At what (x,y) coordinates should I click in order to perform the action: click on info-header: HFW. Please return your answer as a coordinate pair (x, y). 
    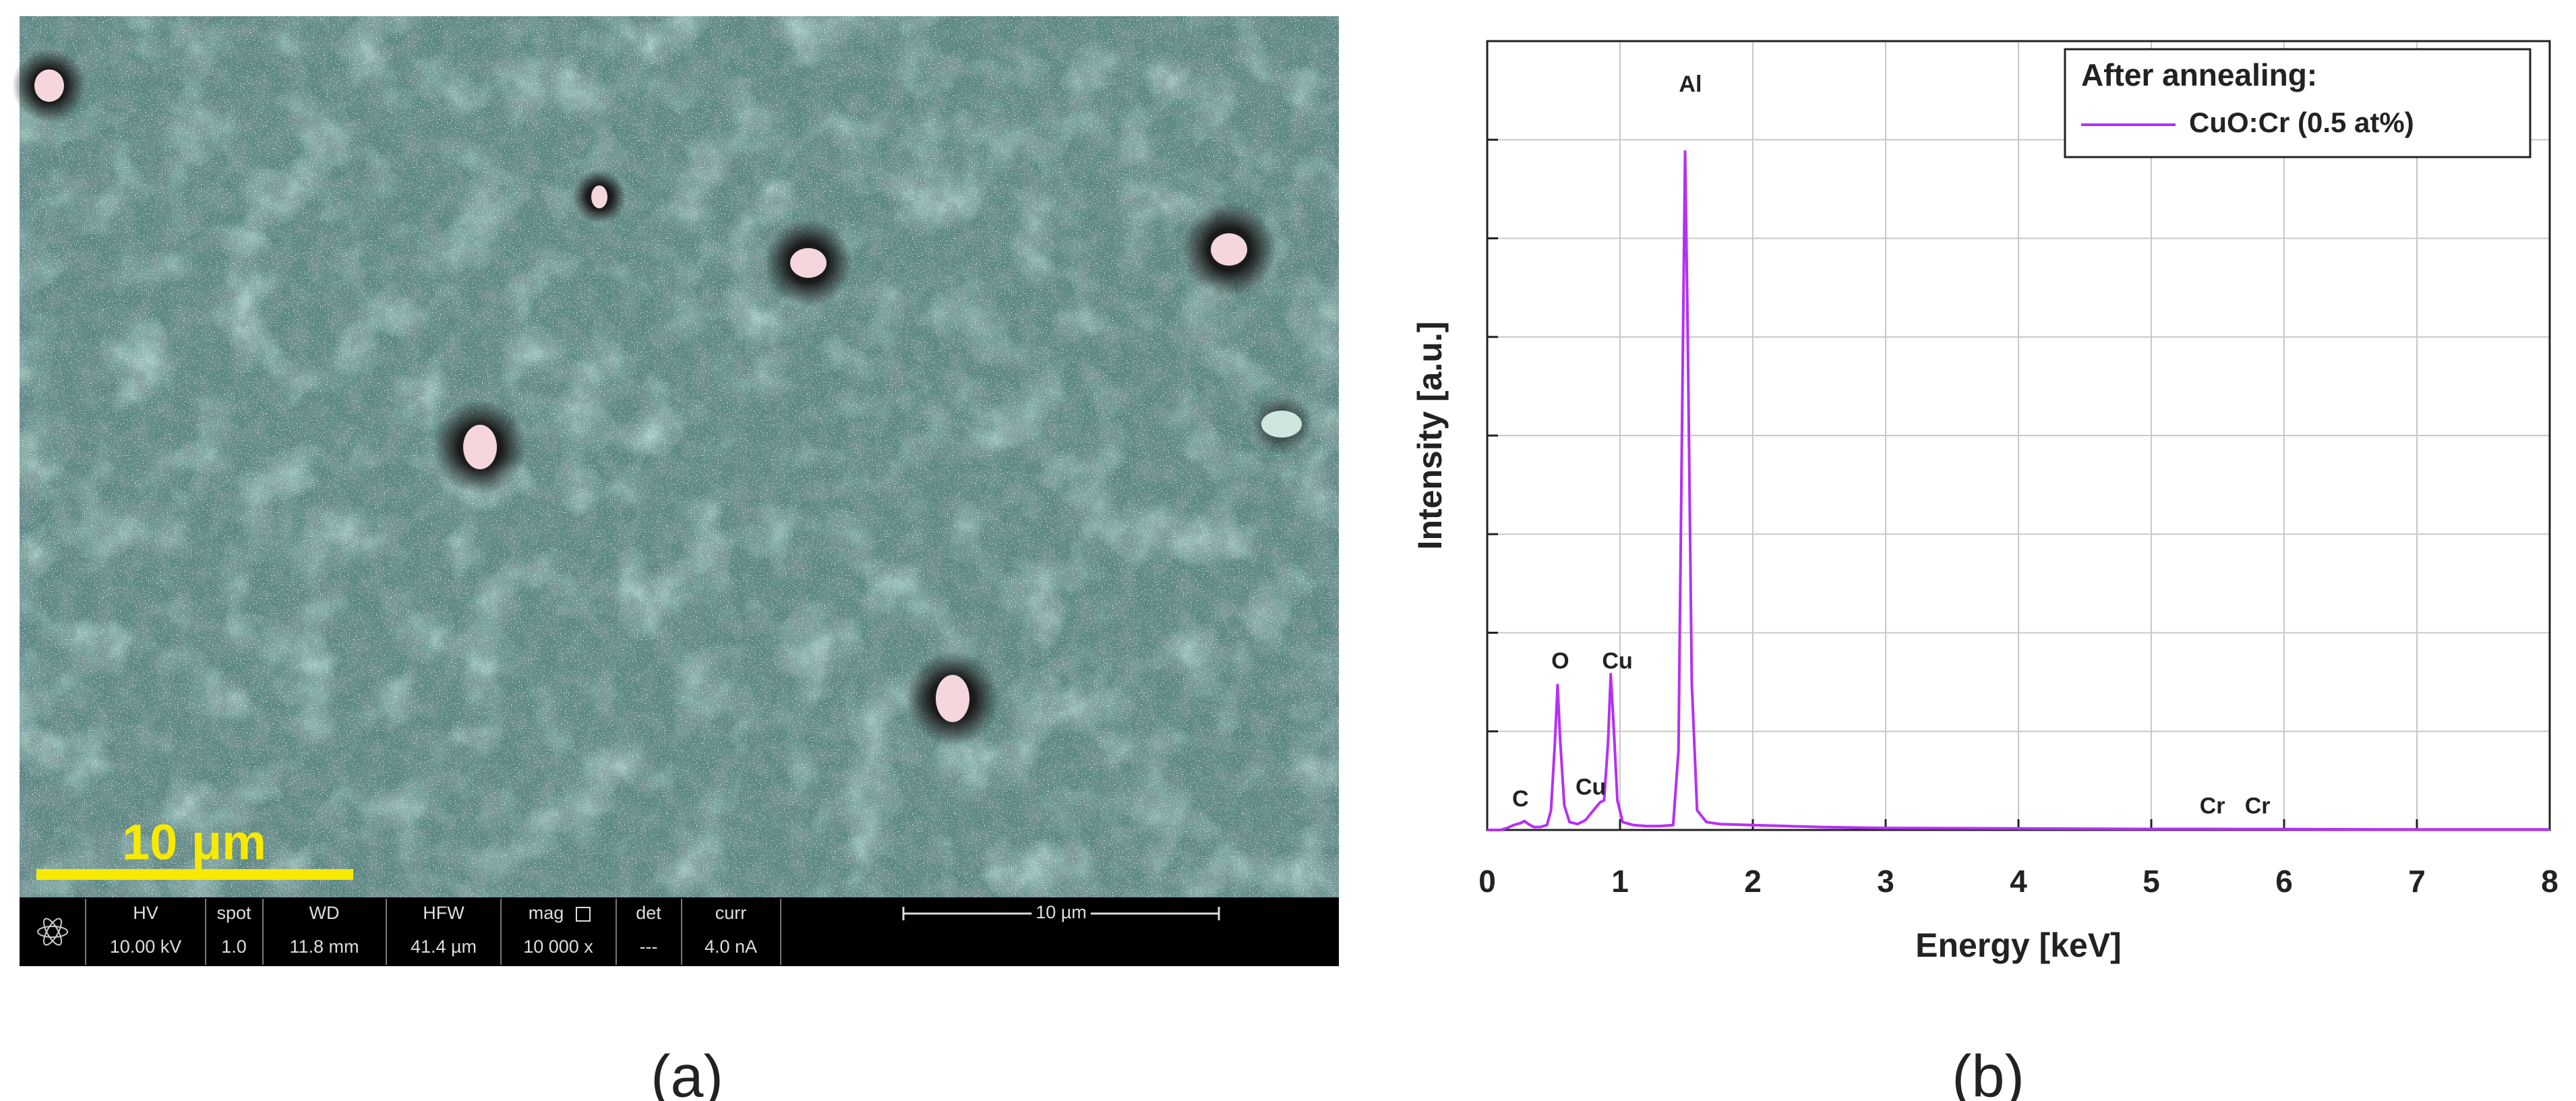
    Looking at the image, I should click on (444, 913).